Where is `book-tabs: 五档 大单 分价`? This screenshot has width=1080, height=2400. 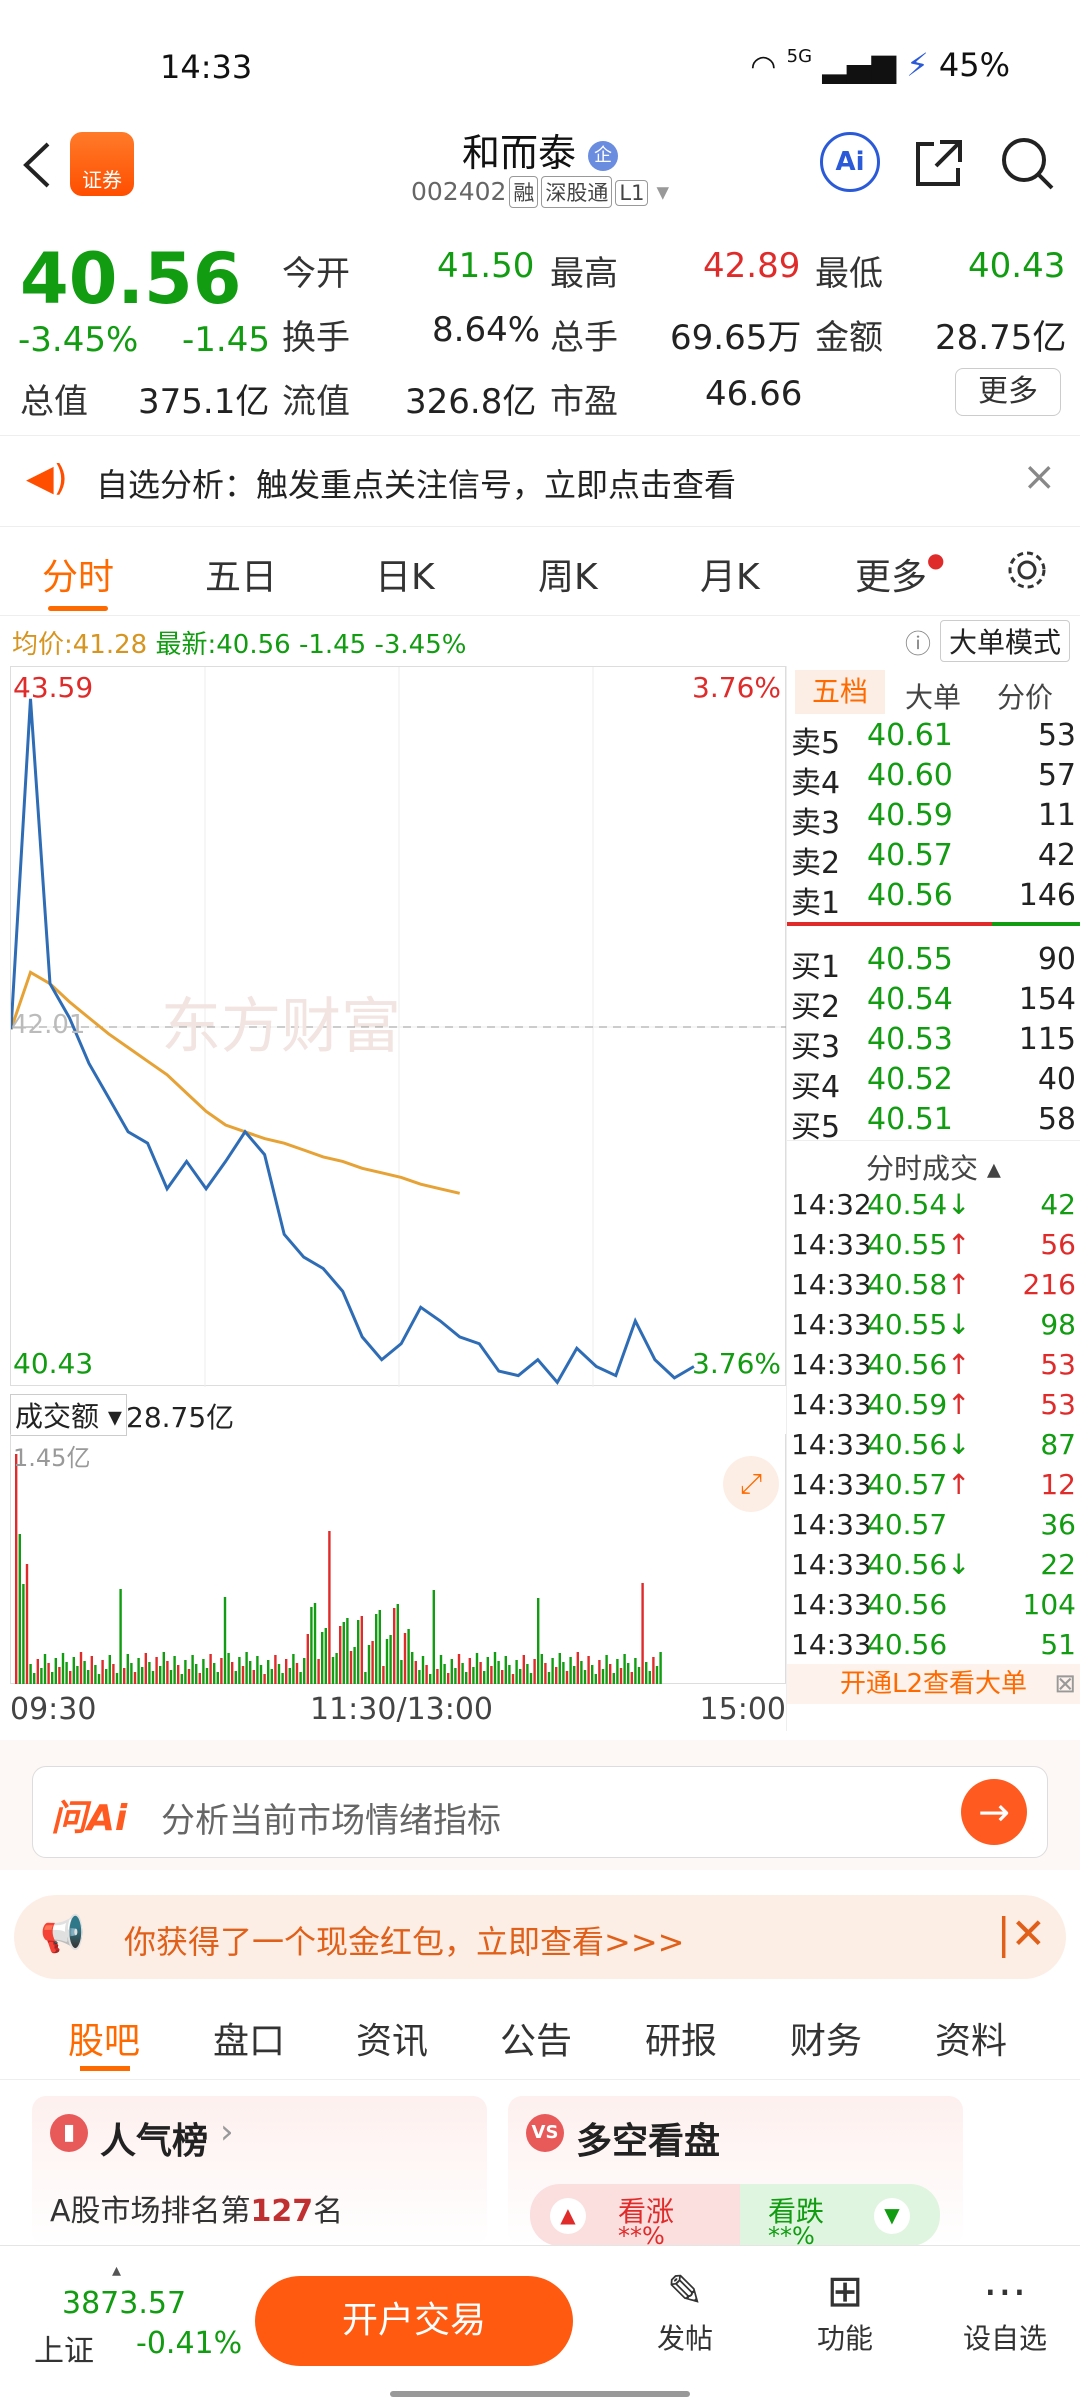
book-tabs: 五档 大单 分价 is located at coordinates (933, 693).